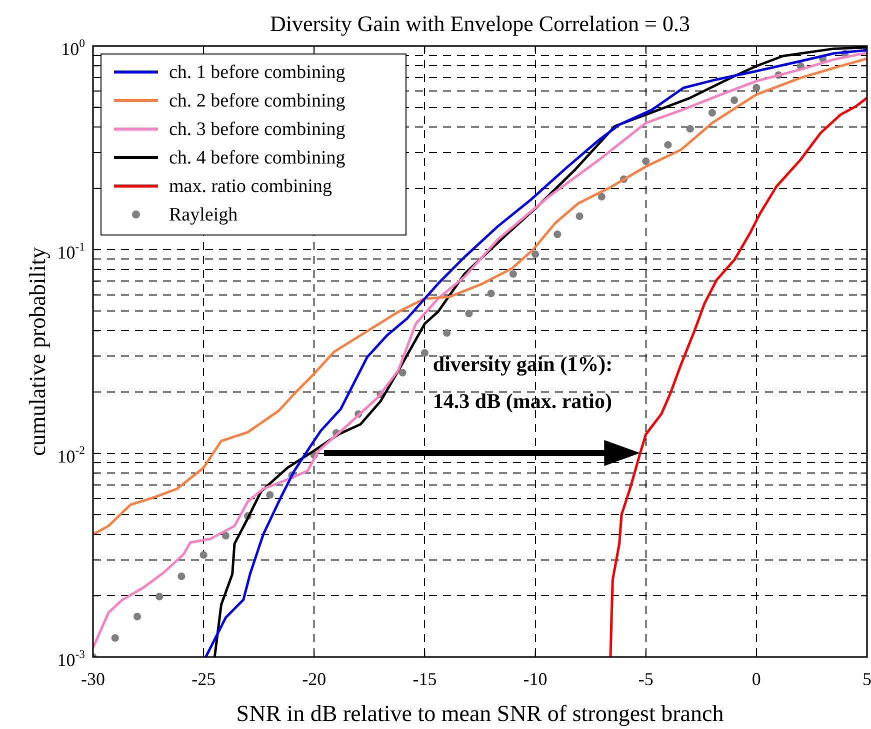  What do you see at coordinates (535, 679) in the screenshot?
I see `x-tick-label: -10` at bounding box center [535, 679].